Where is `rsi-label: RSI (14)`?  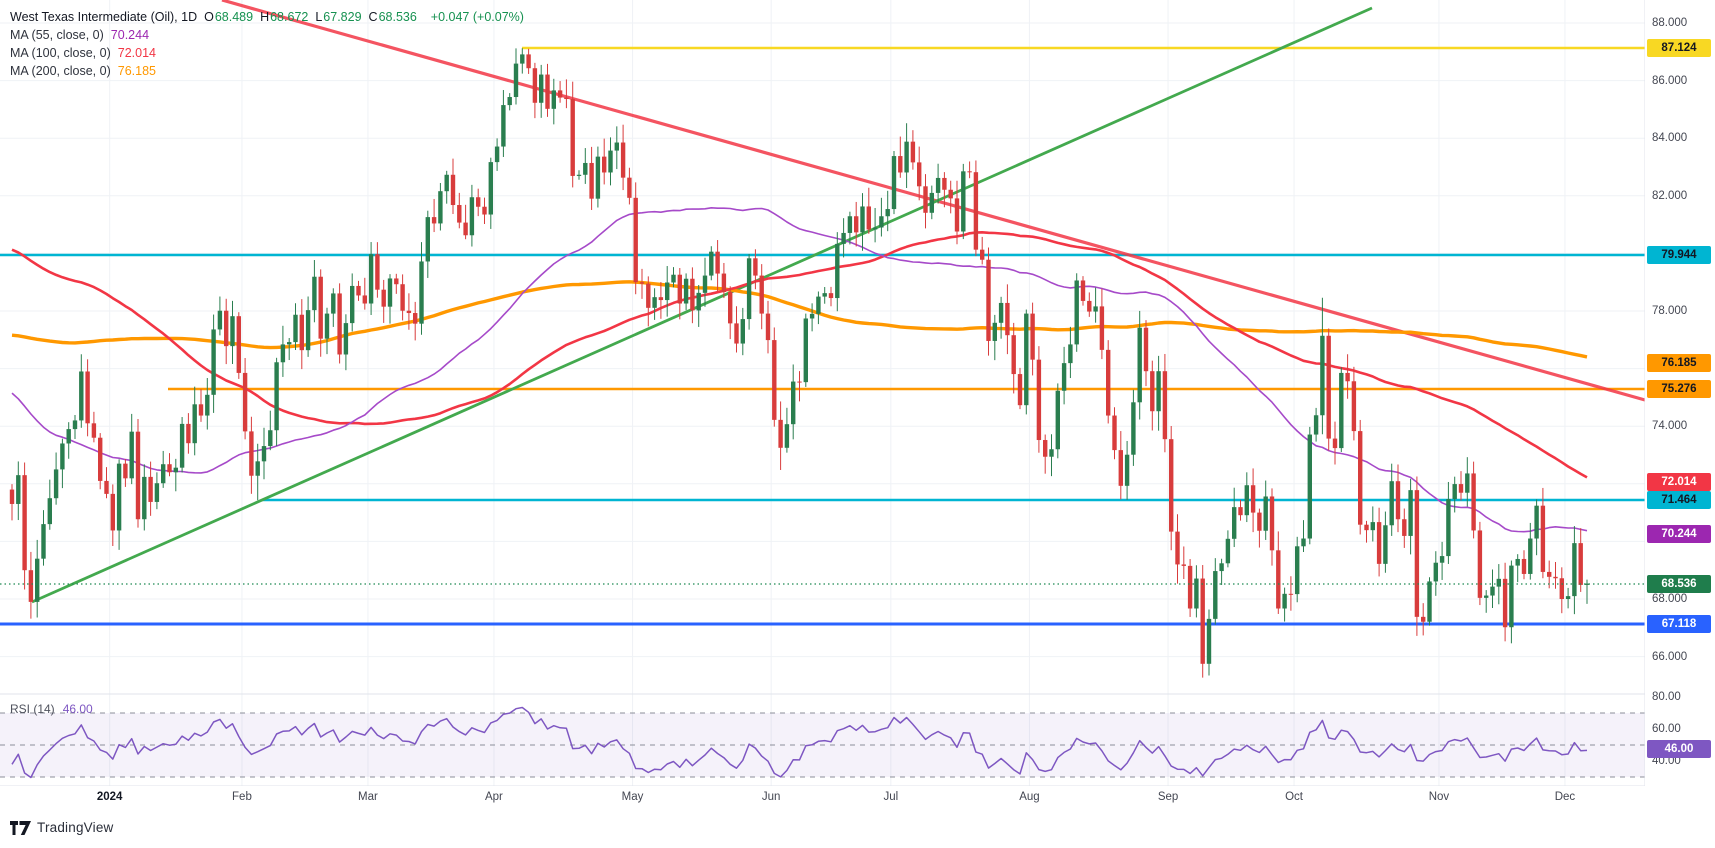
rsi-label: RSI (14) is located at coordinates (32, 709).